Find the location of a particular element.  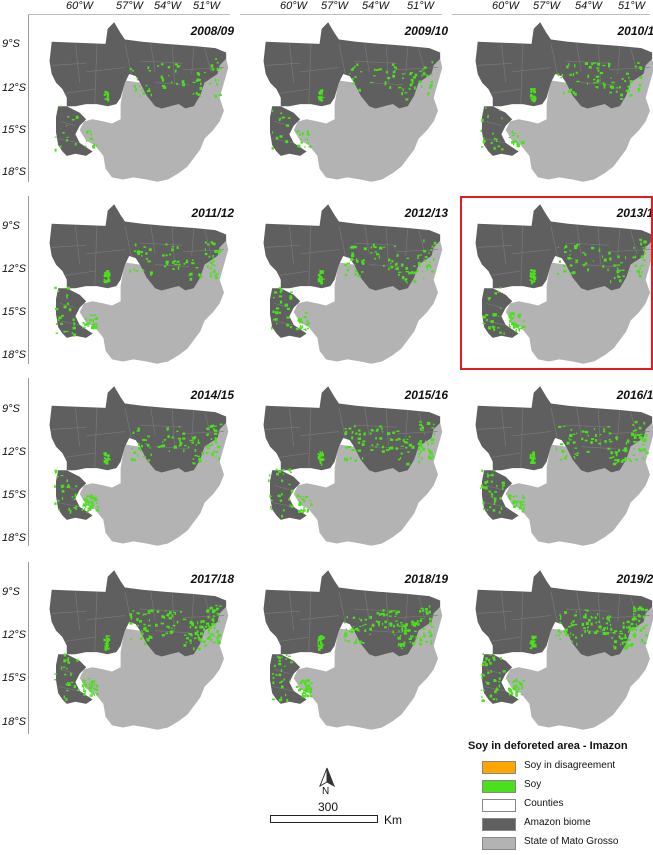

mato-grosso-map is located at coordinates (140, 284).